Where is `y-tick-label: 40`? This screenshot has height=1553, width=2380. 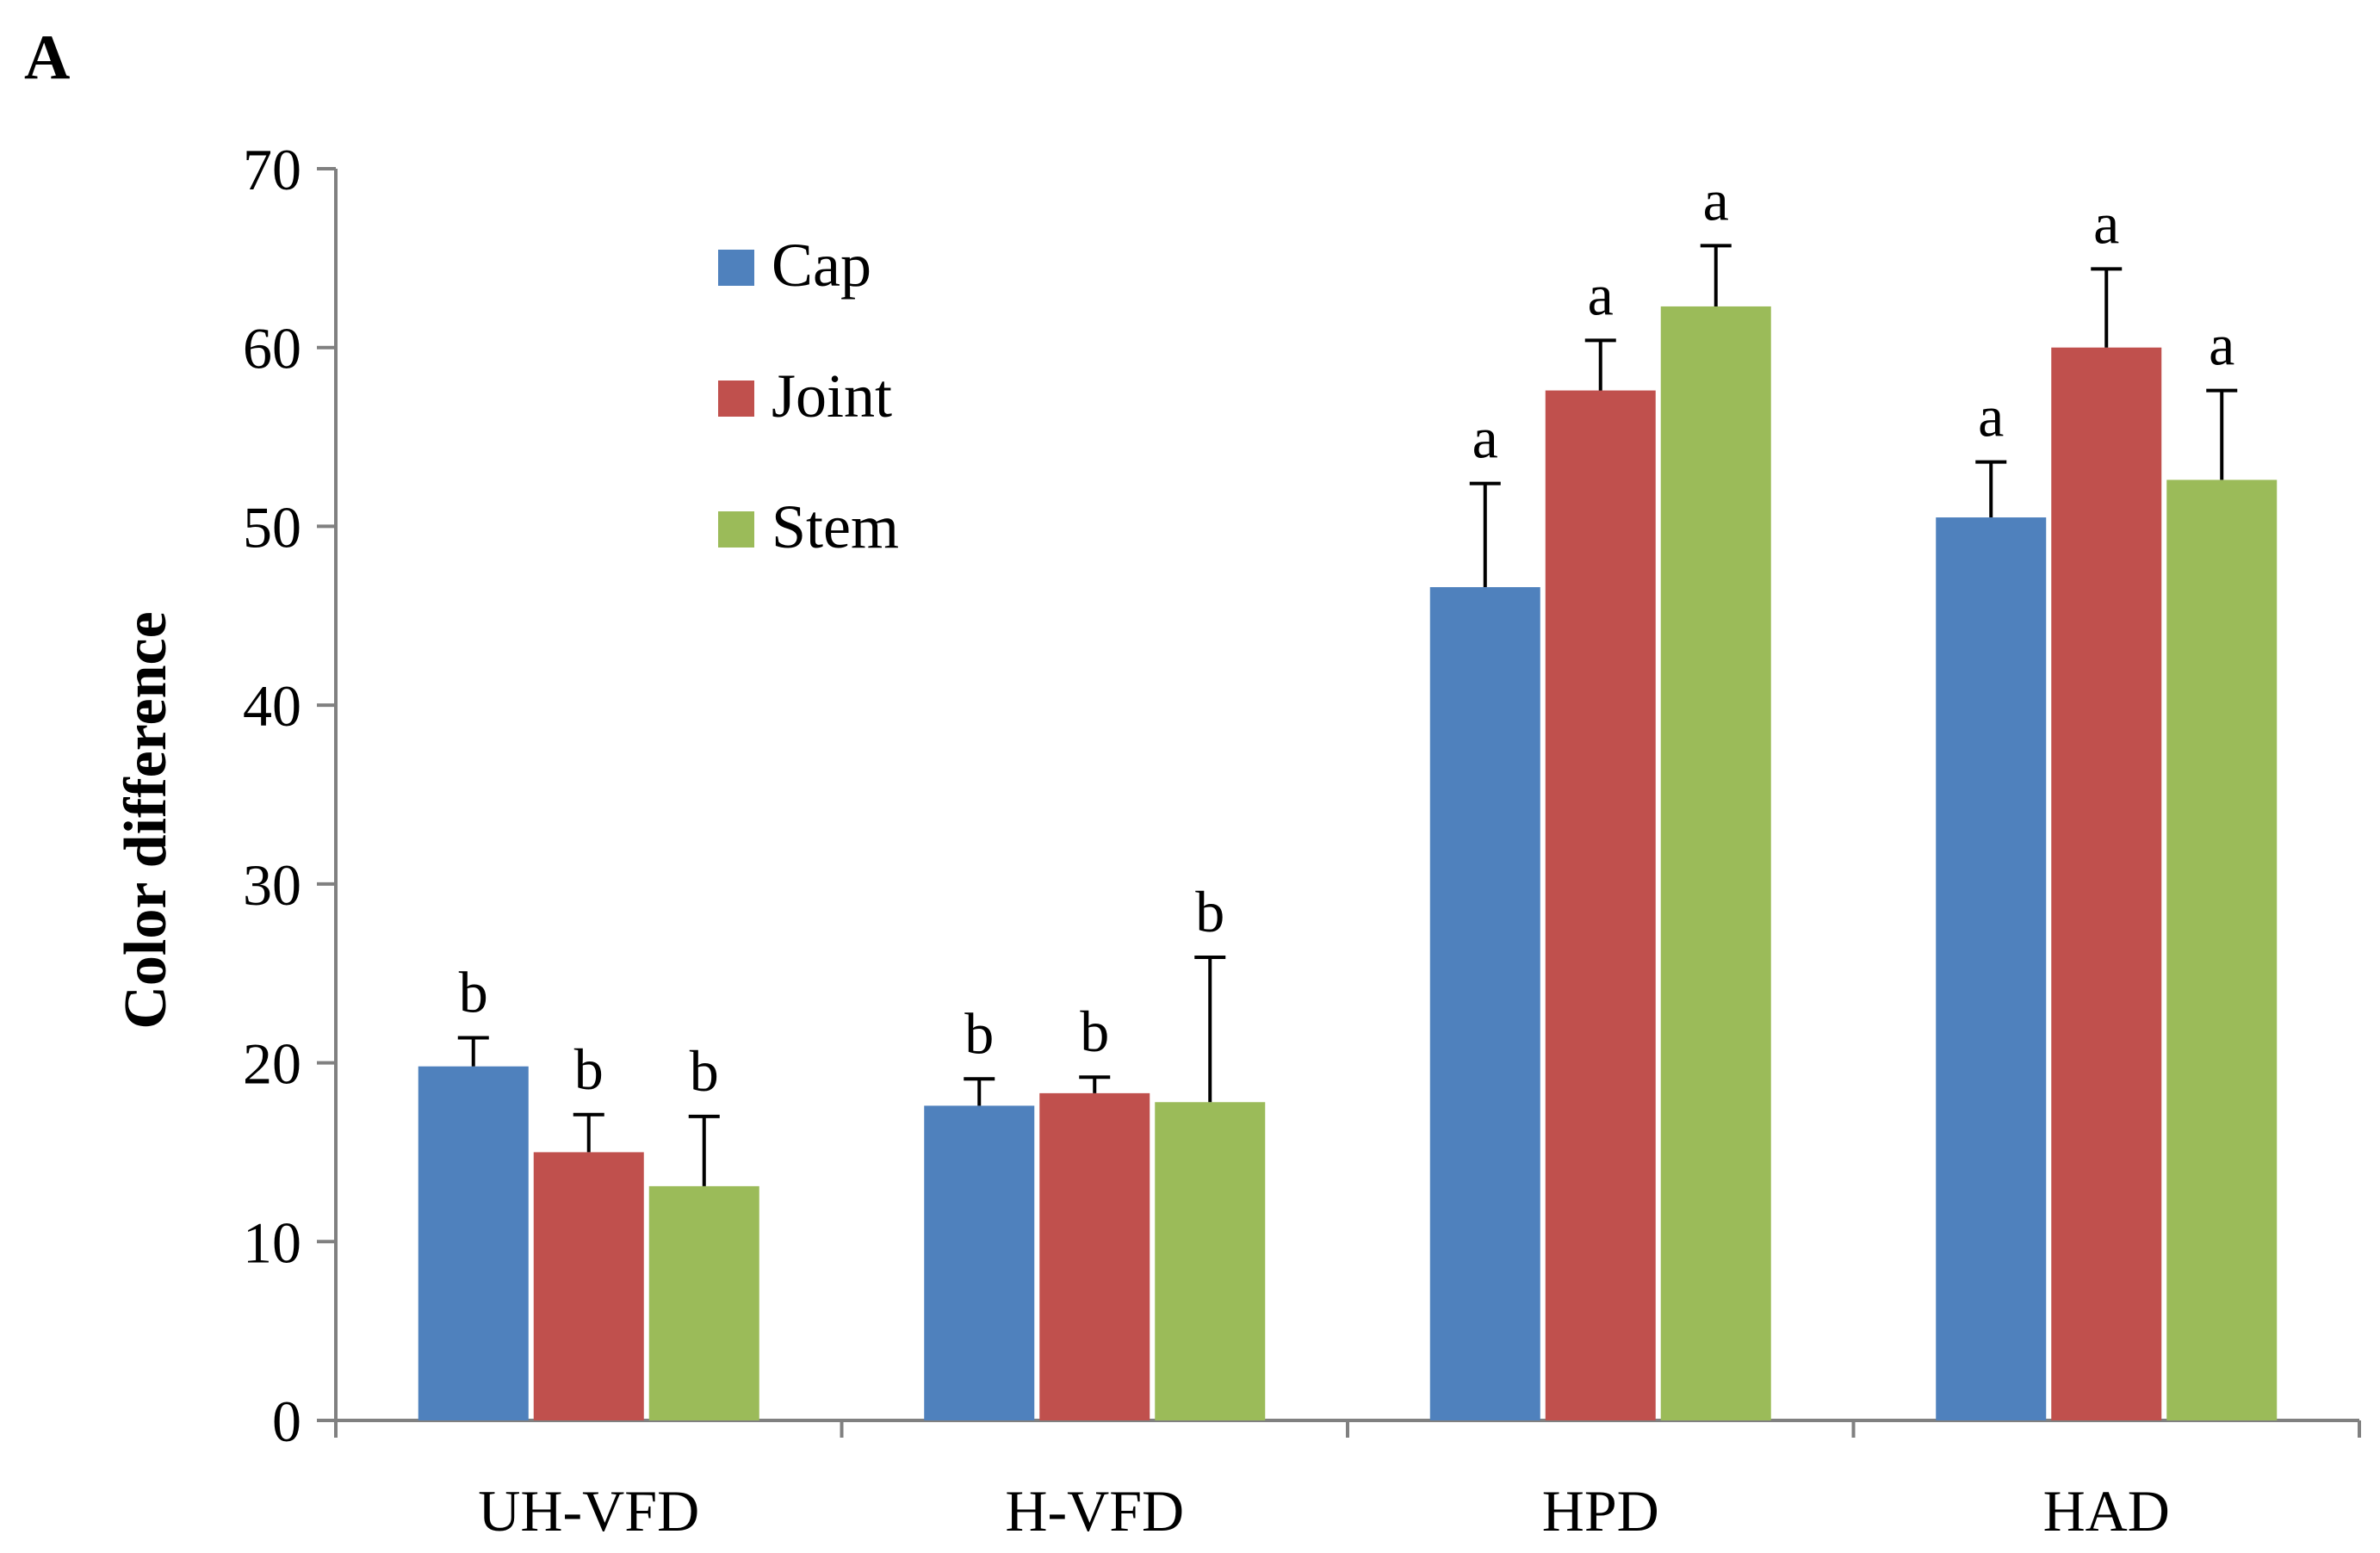 y-tick-label: 40 is located at coordinates (272, 706).